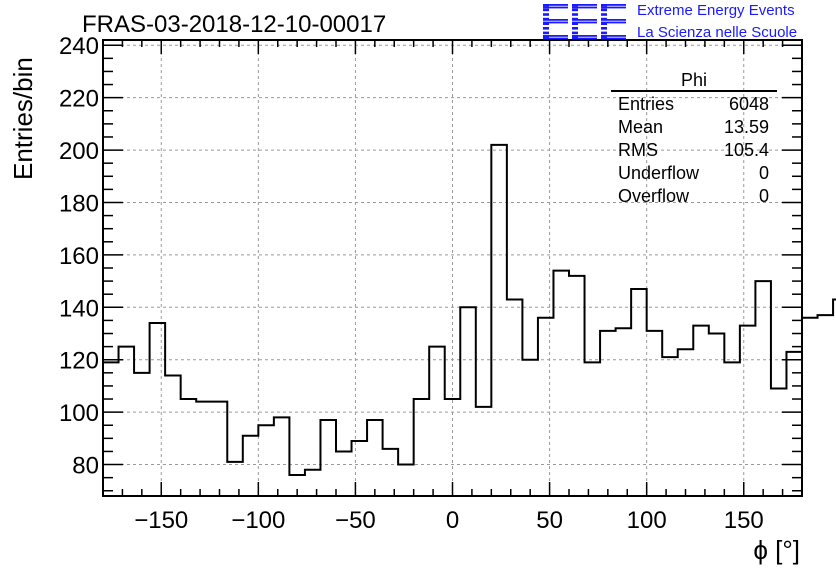 The width and height of the screenshot is (836, 572). I want to click on stats-label: Underflow, so click(659, 173).